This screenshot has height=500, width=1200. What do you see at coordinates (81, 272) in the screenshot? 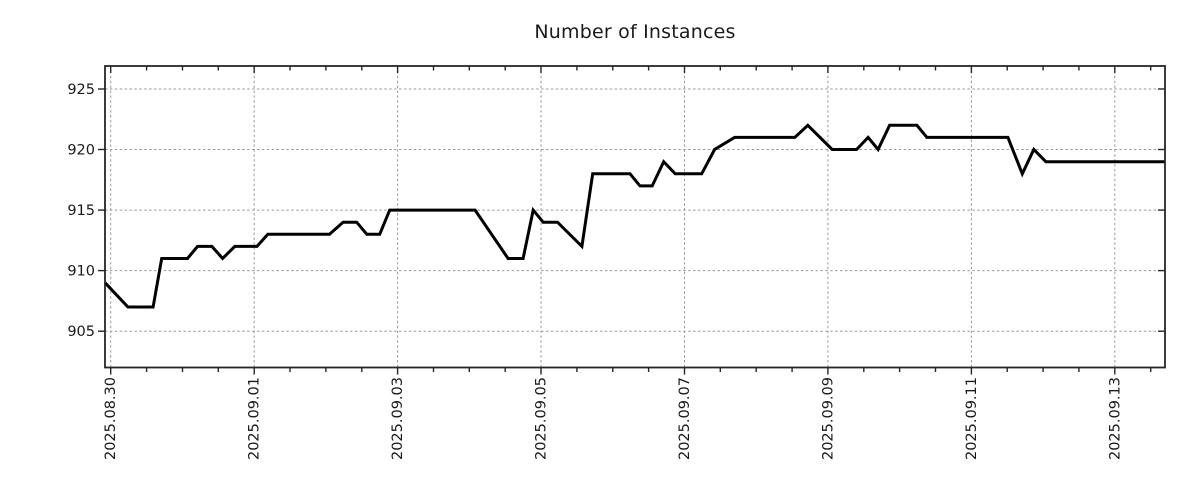
I see `y-tick-label: 910` at bounding box center [81, 272].